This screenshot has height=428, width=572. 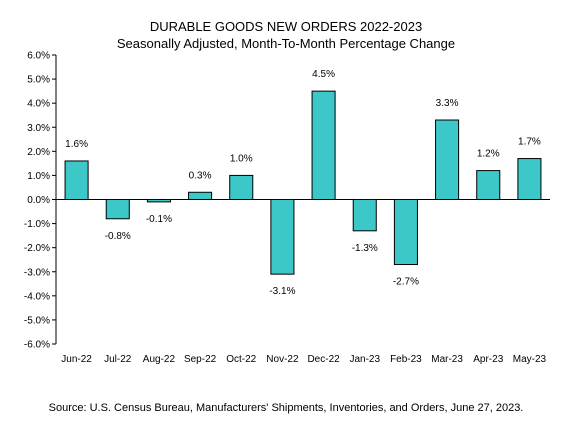 What do you see at coordinates (447, 359) in the screenshot?
I see `x-tick-label: Mar-23` at bounding box center [447, 359].